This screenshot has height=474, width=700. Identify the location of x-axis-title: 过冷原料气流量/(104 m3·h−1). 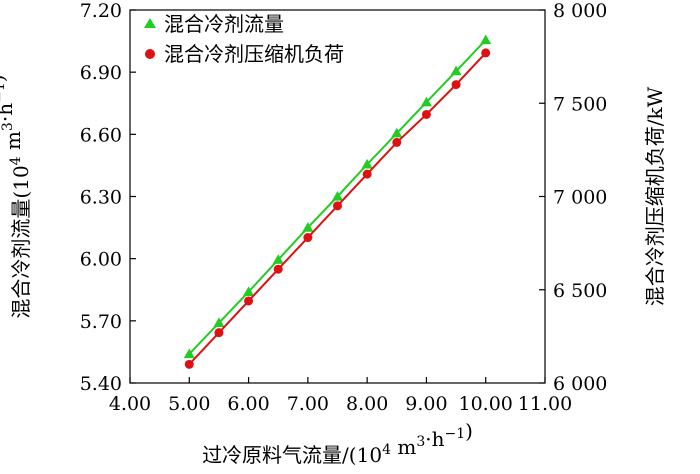
(337, 443).